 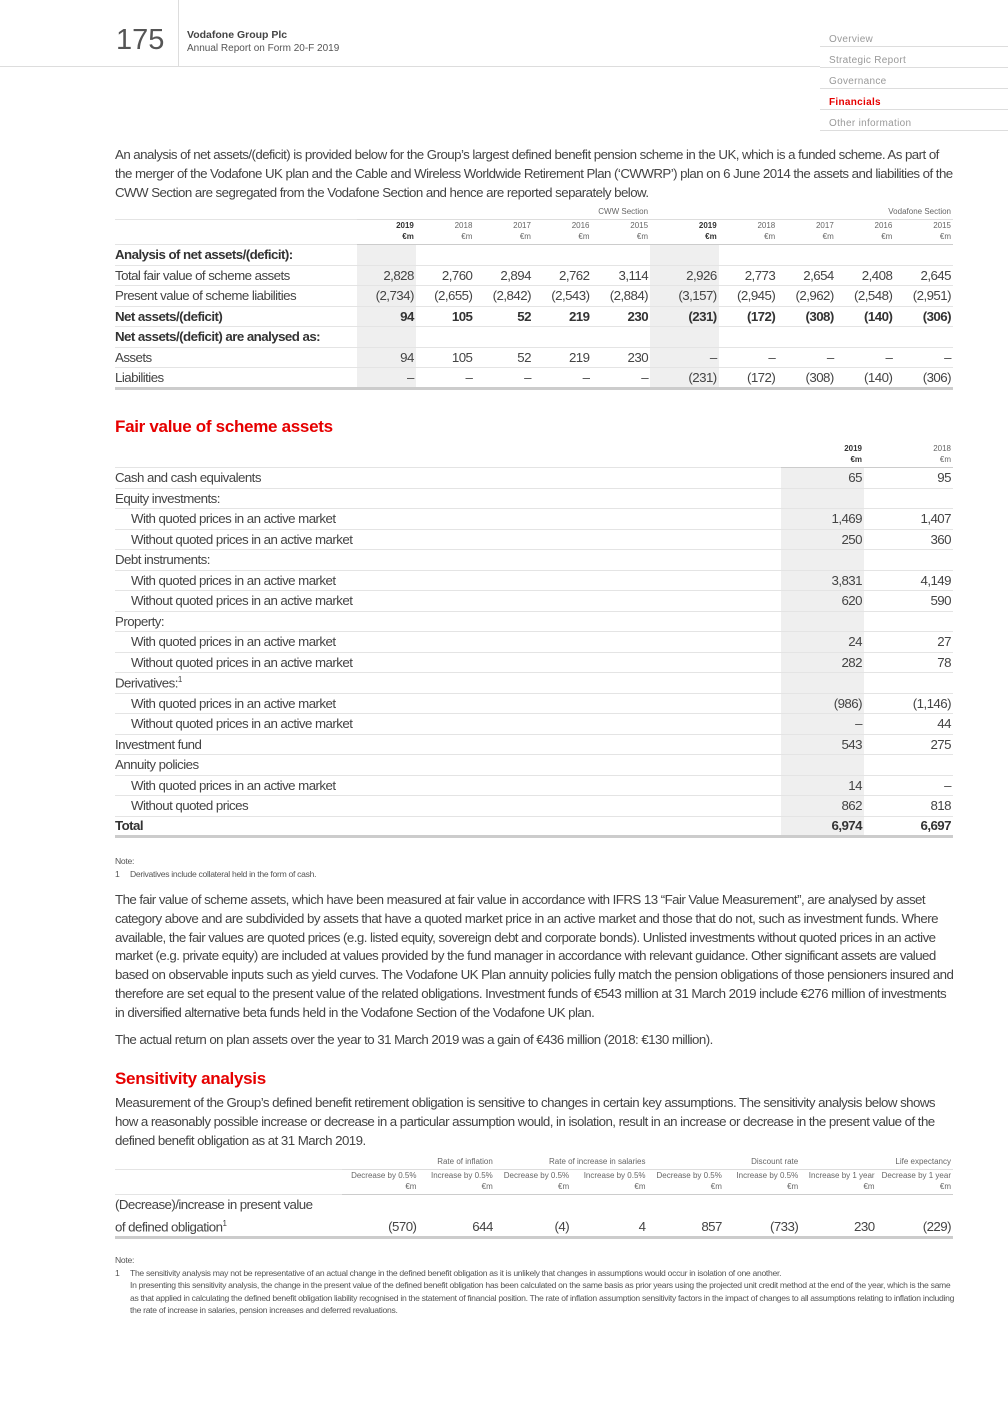 What do you see at coordinates (140, 621) in the screenshot?
I see `label-text: Property:` at bounding box center [140, 621].